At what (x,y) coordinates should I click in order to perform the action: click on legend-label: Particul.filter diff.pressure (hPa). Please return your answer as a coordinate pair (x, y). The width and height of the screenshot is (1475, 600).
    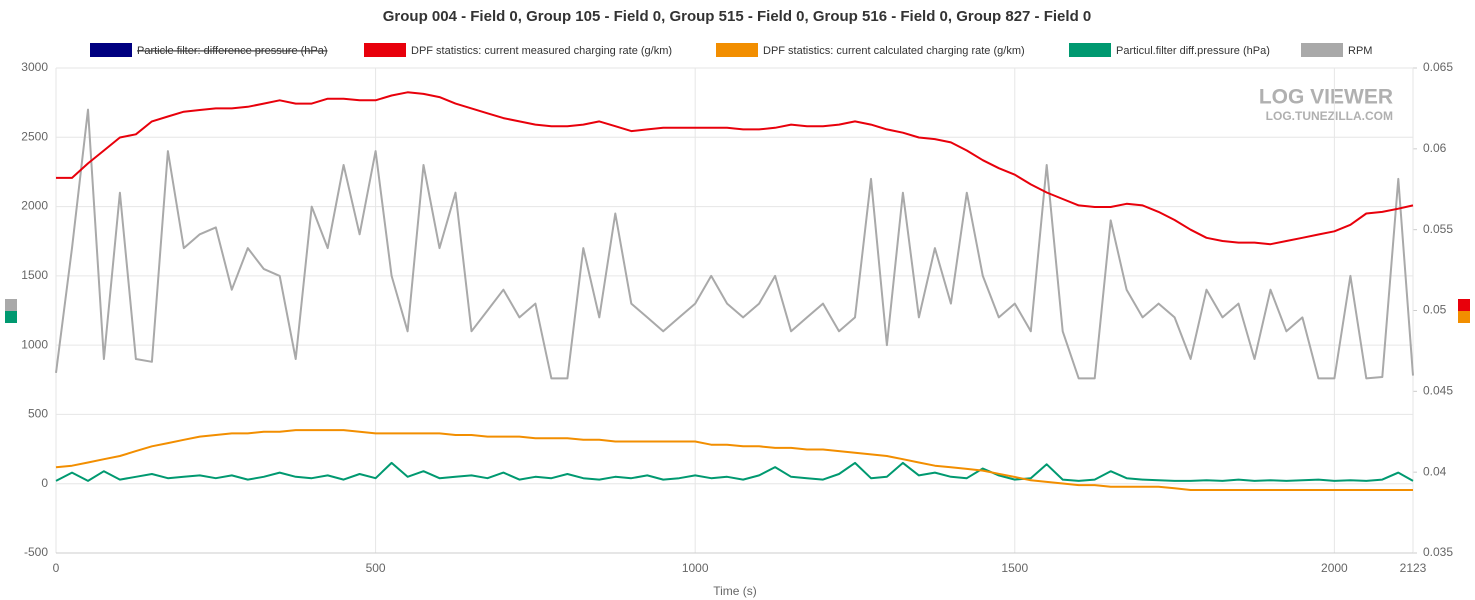
    Looking at the image, I should click on (1193, 51).